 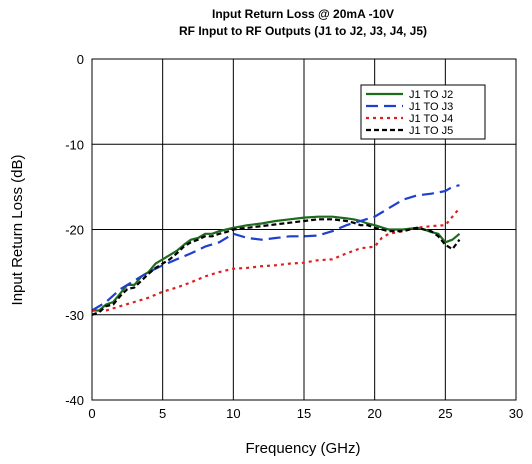 What do you see at coordinates (162, 413) in the screenshot?
I see `x-tick-label: 5` at bounding box center [162, 413].